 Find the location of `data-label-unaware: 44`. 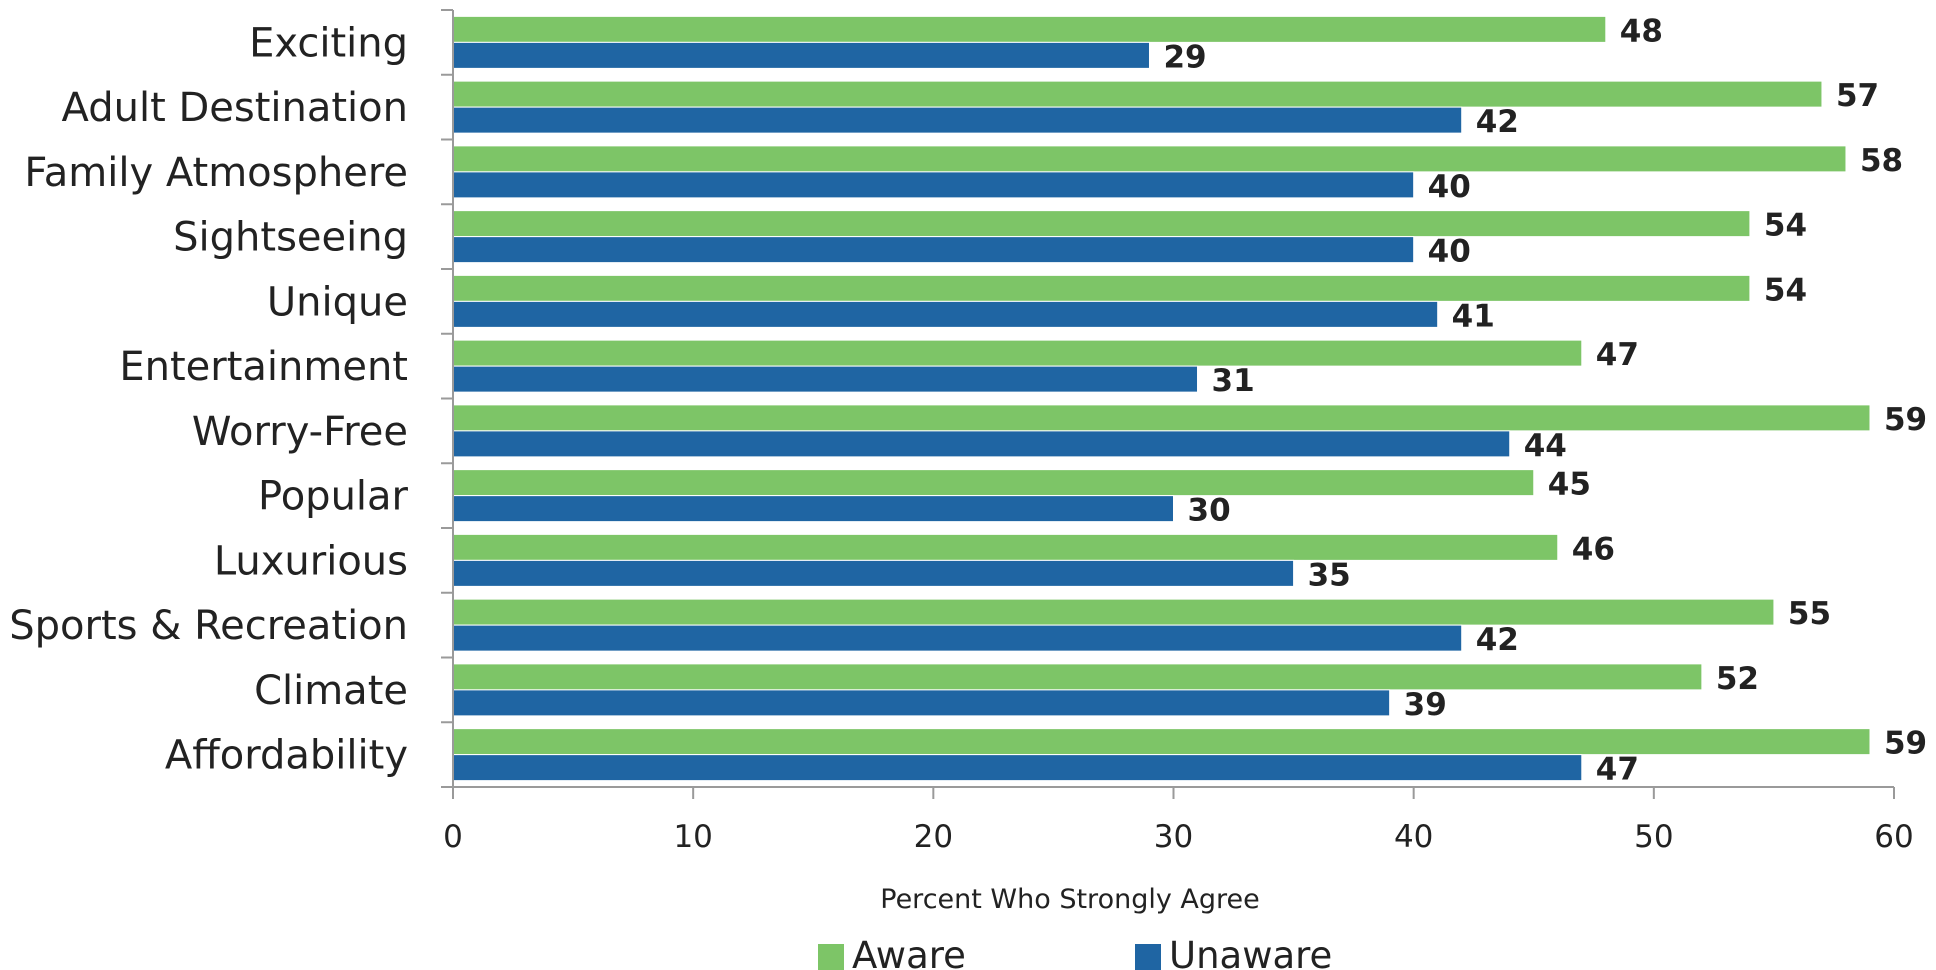

data-label-unaware: 44 is located at coordinates (1545, 446).